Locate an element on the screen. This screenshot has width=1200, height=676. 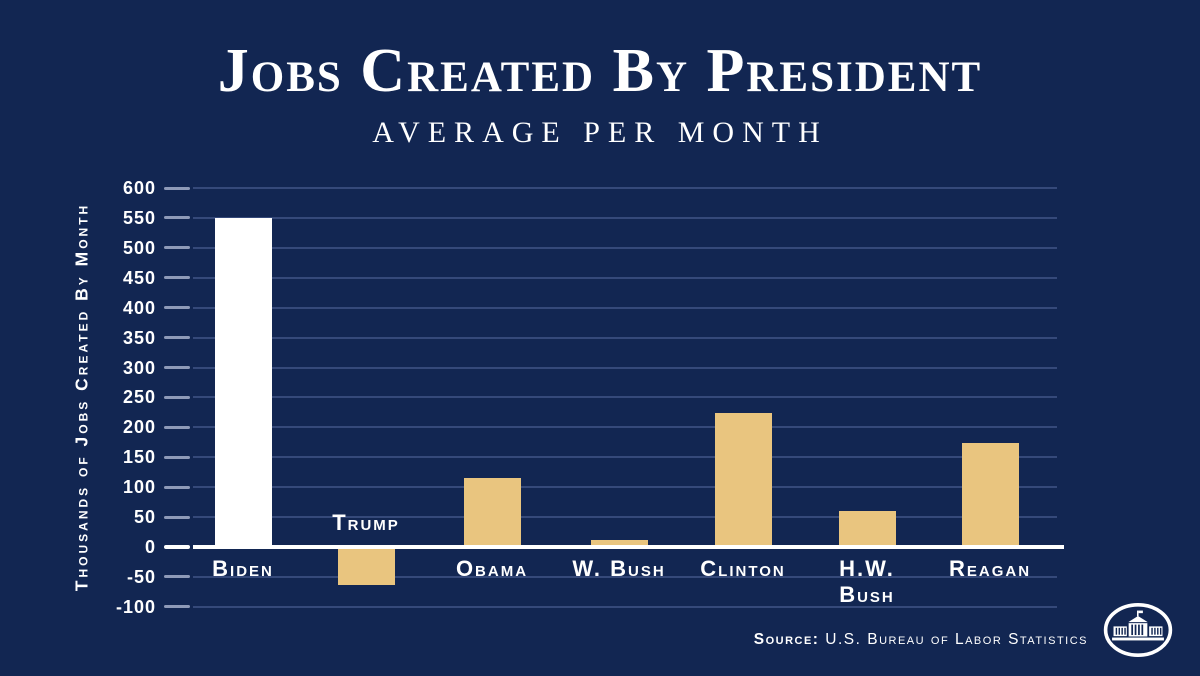
y-tick--50 is located at coordinates (177, 577).